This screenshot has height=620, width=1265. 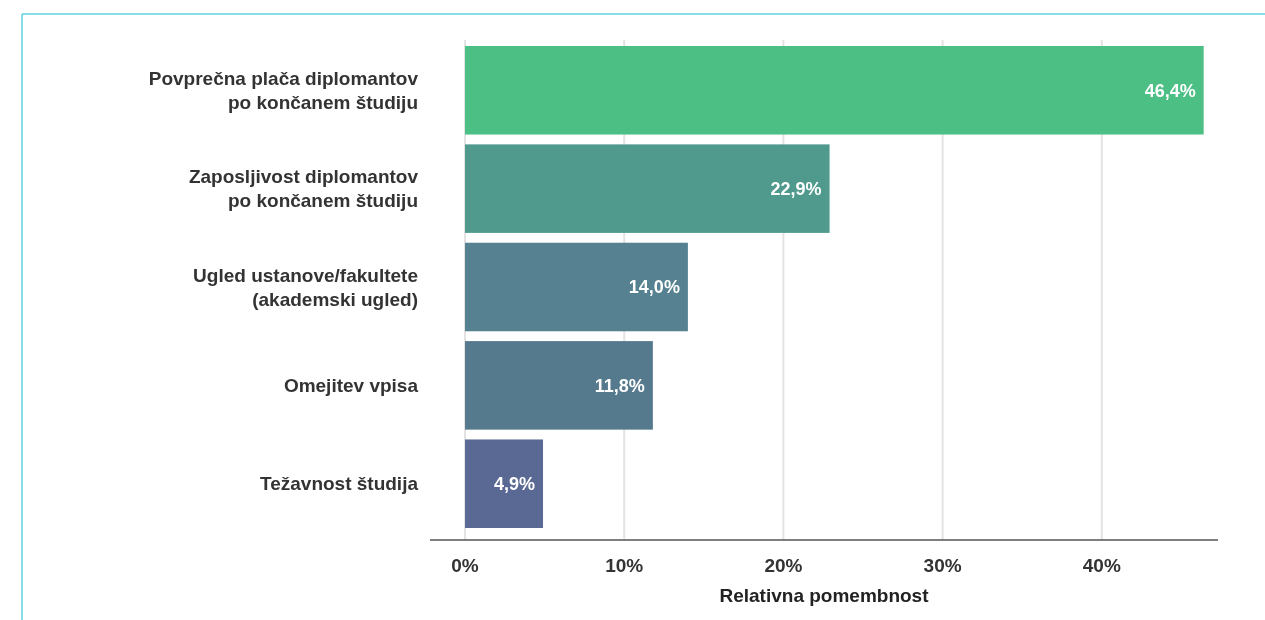 What do you see at coordinates (339, 484) in the screenshot?
I see `y-tick-label: Težavnost študija` at bounding box center [339, 484].